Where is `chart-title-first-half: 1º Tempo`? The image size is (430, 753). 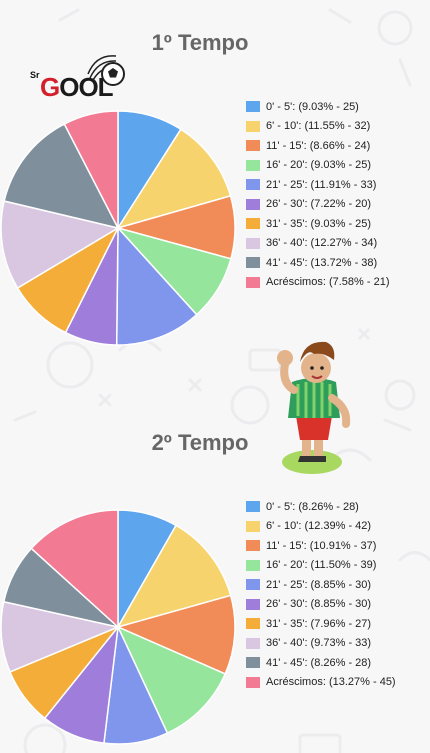
chart-title-first-half: 1º Tempo is located at coordinates (200, 42).